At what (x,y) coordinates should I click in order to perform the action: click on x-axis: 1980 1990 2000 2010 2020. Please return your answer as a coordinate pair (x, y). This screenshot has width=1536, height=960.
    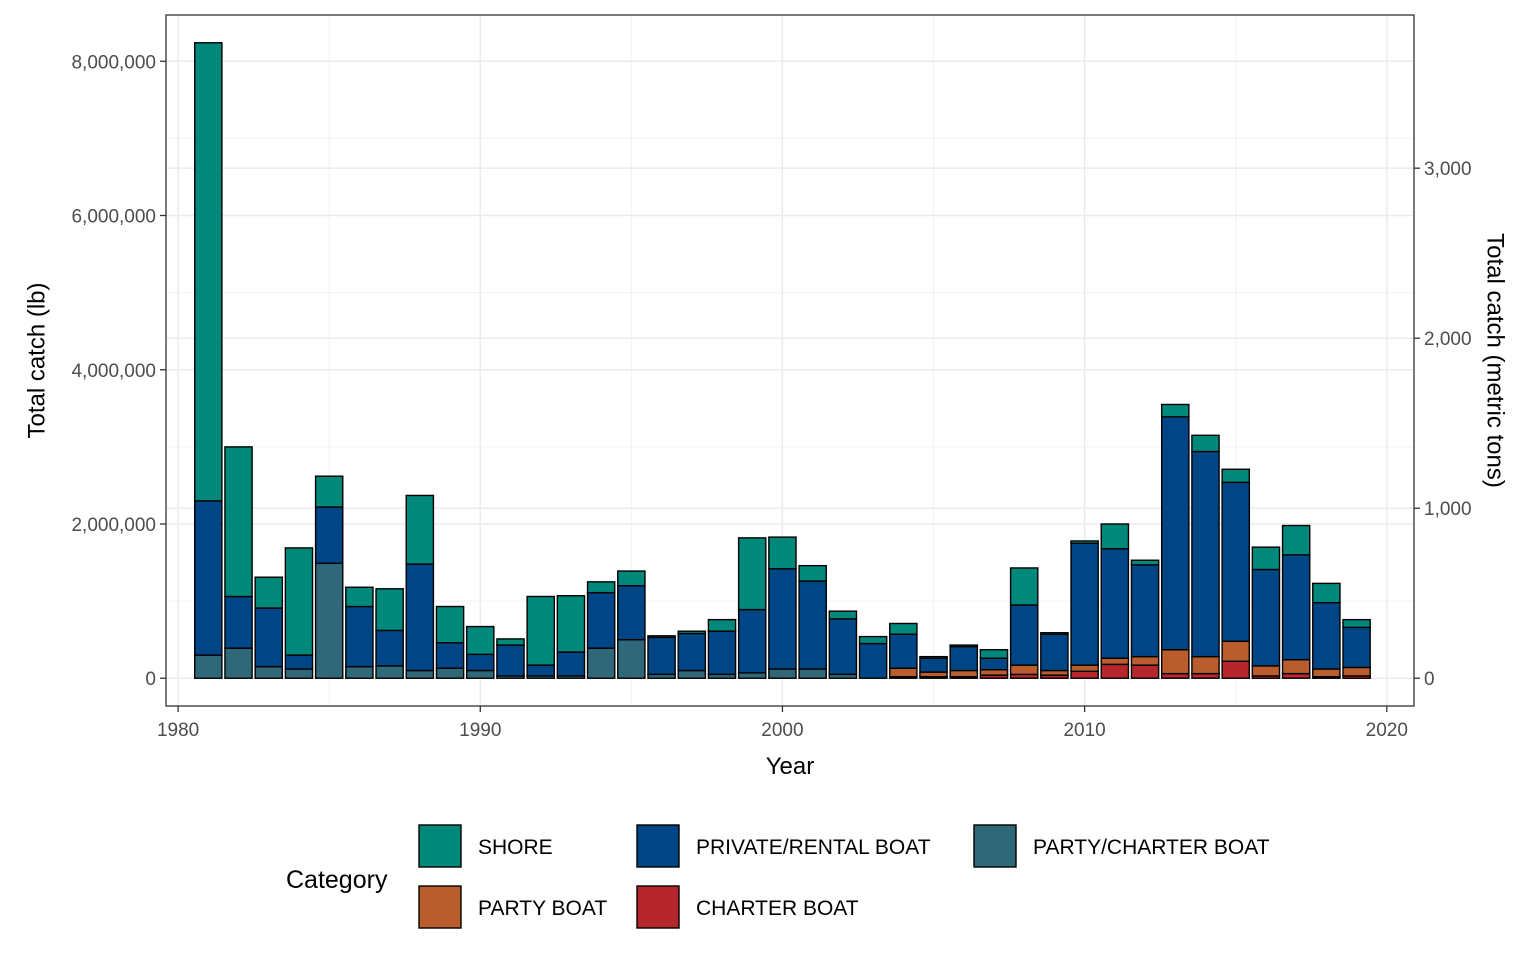
    Looking at the image, I should click on (782, 723).